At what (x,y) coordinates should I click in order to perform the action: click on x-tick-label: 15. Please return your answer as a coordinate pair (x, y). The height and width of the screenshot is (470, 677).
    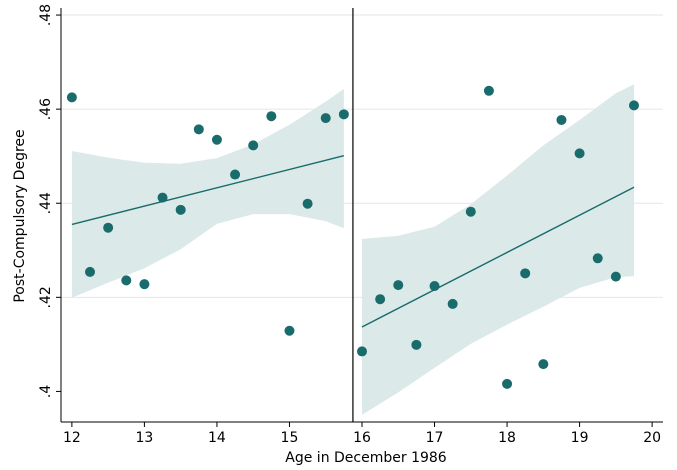
    Looking at the image, I should click on (290, 438).